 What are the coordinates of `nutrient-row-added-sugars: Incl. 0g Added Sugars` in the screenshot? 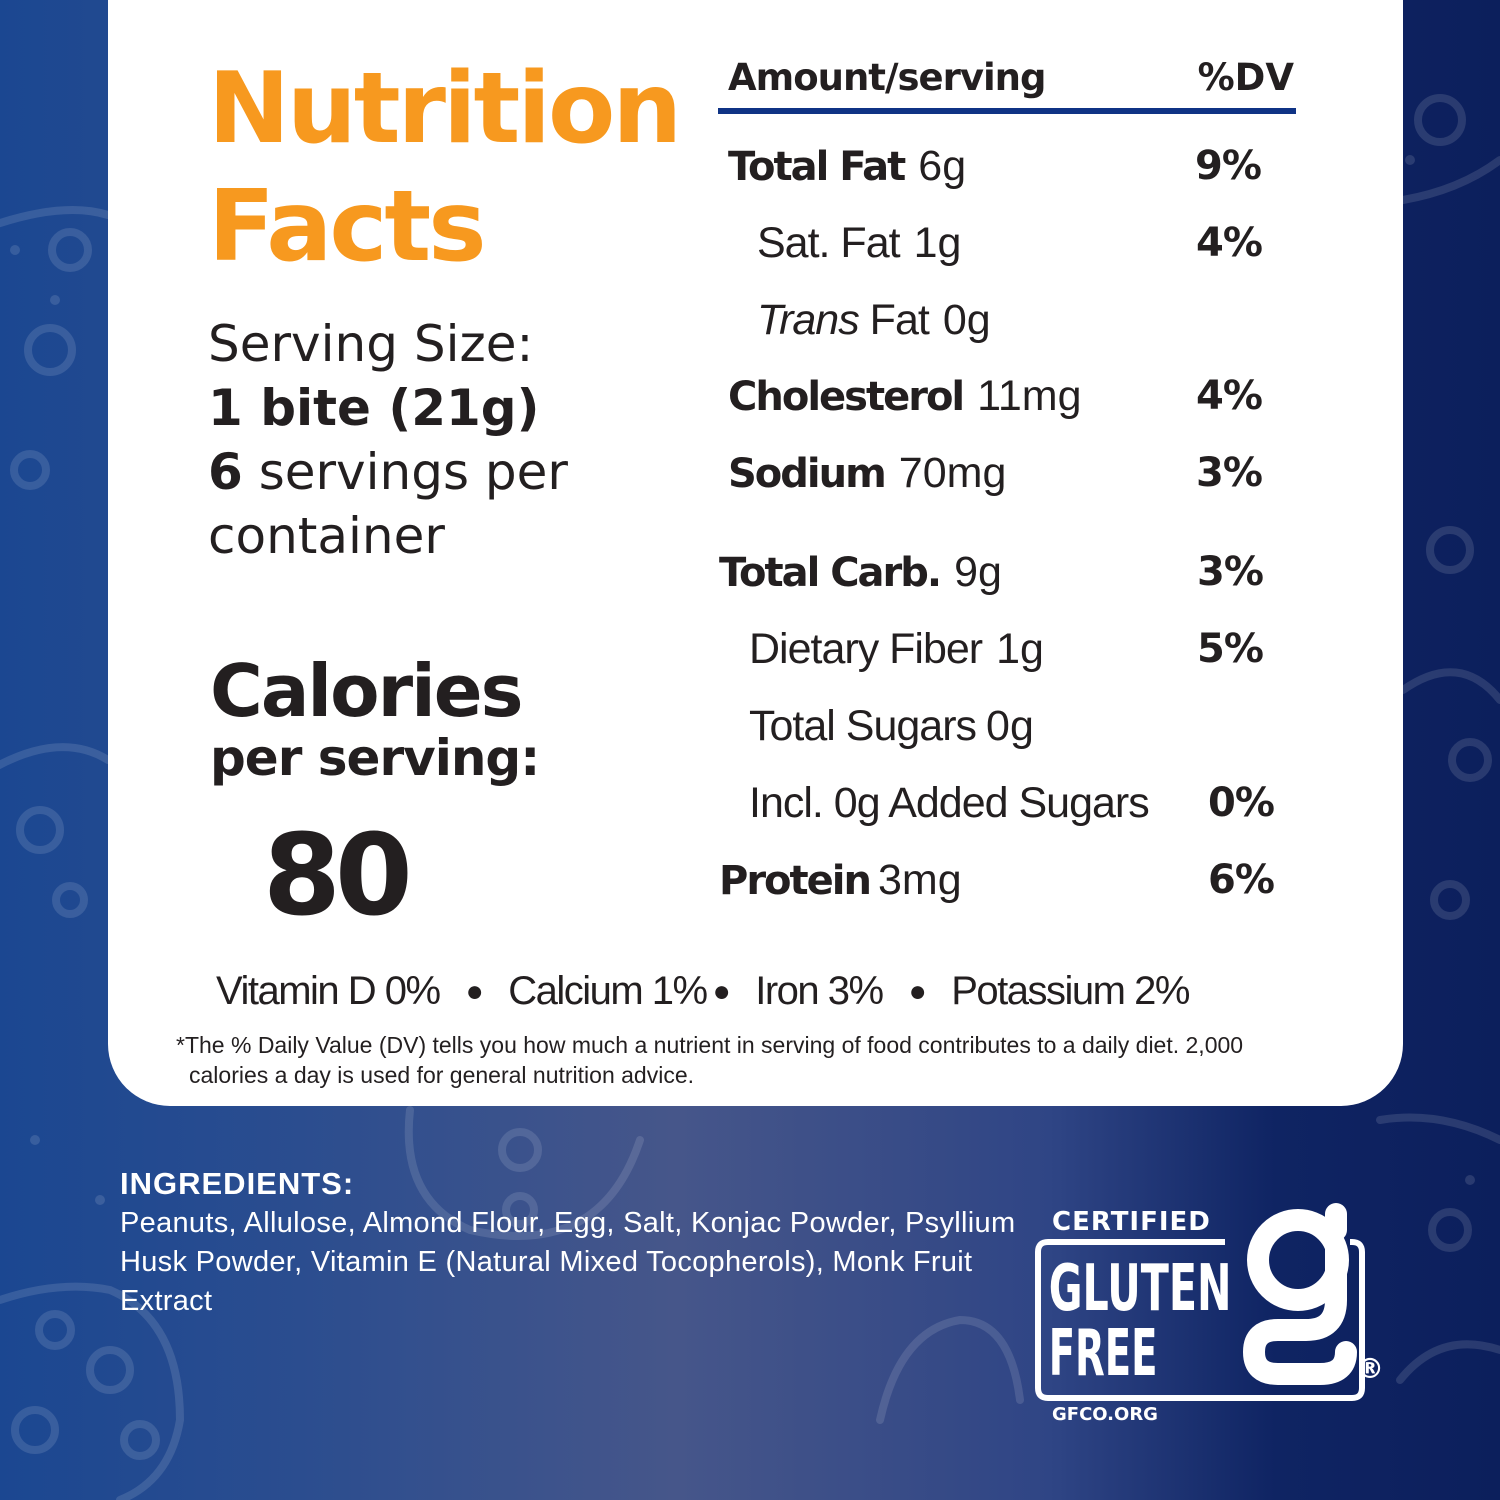 It's located at (949, 803).